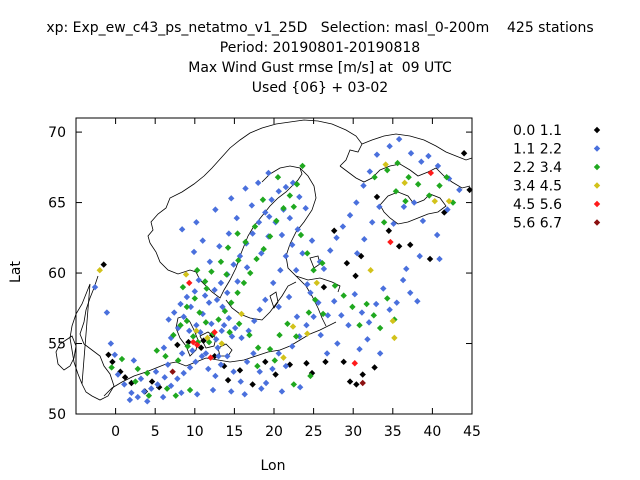  Describe the element at coordinates (57, 133) in the screenshot. I see `y-tick-label: 70` at that location.